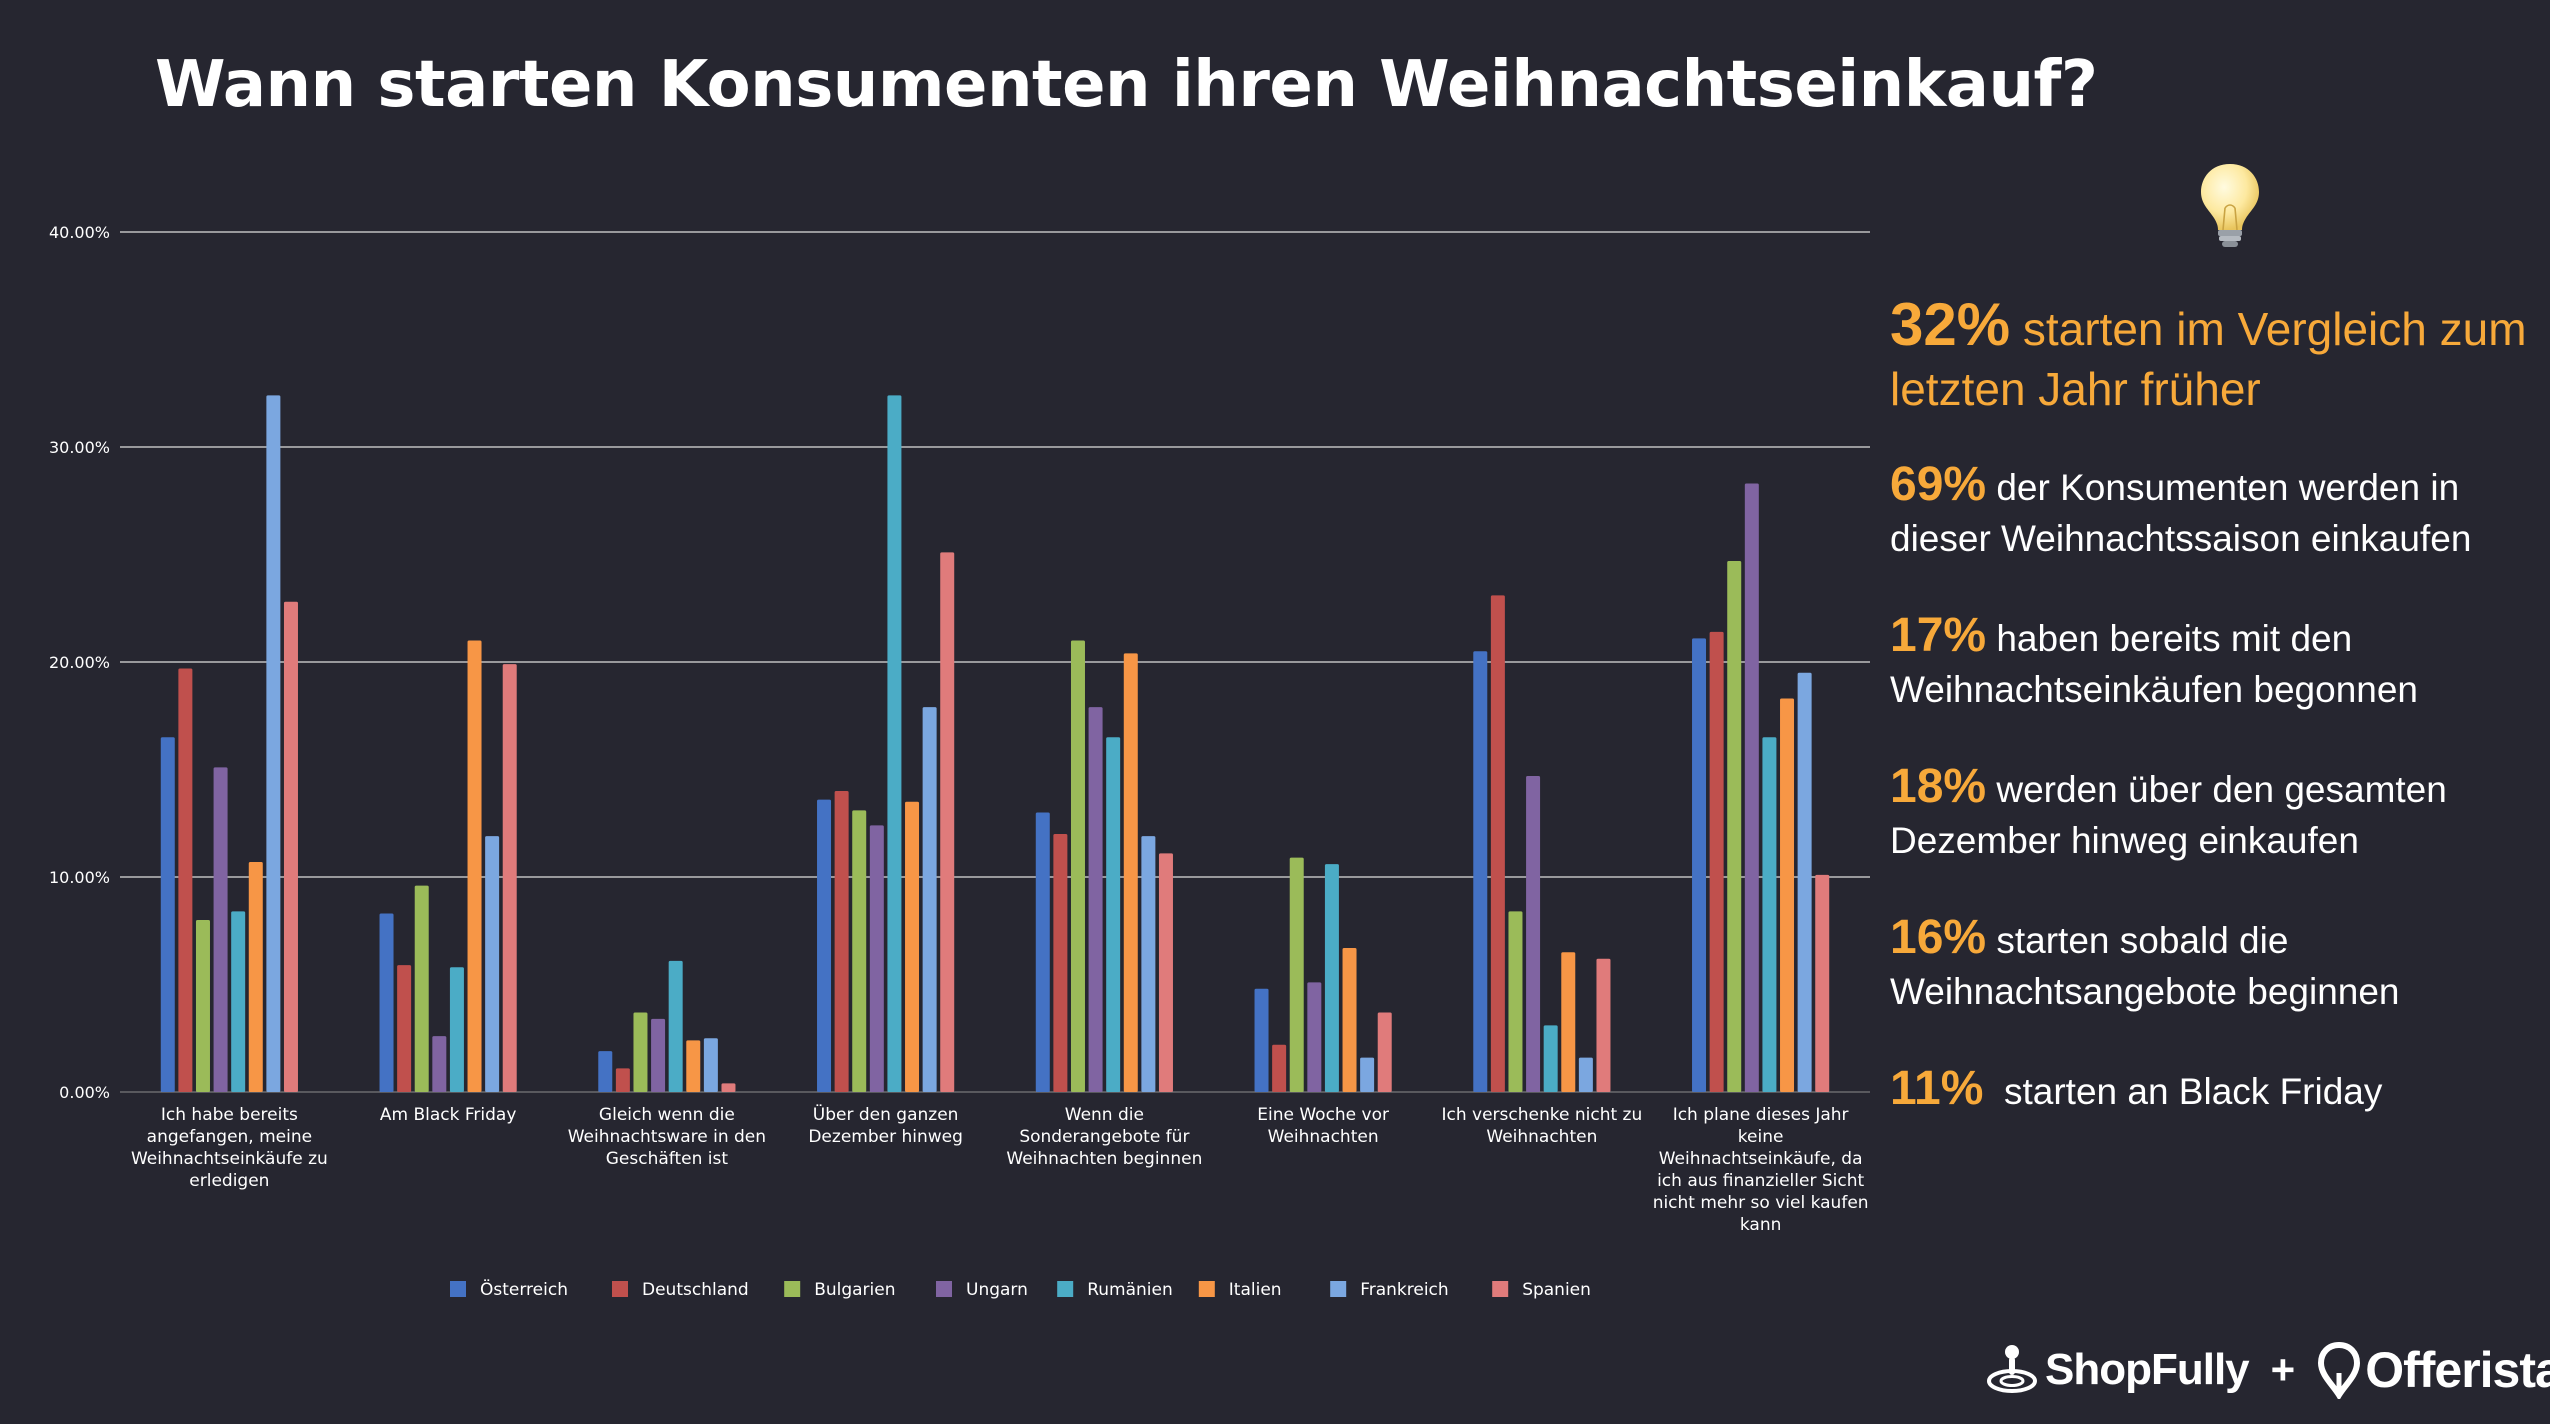 This screenshot has height=1424, width=2550. Describe the element at coordinates (2283, 1369) in the screenshot. I see `logo-plus: +` at that location.